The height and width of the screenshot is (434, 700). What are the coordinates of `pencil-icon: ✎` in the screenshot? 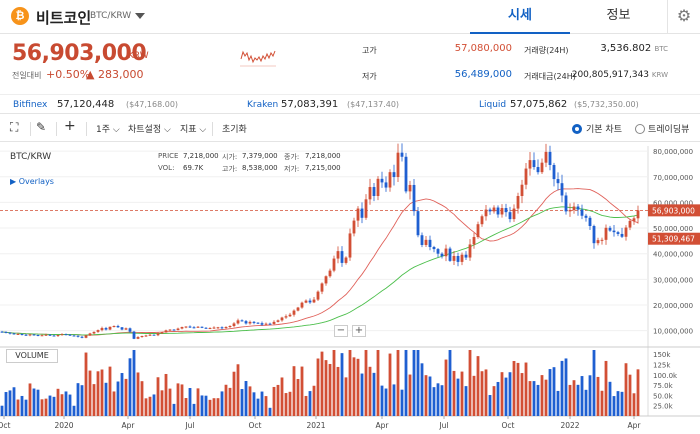 It's located at (41, 127).